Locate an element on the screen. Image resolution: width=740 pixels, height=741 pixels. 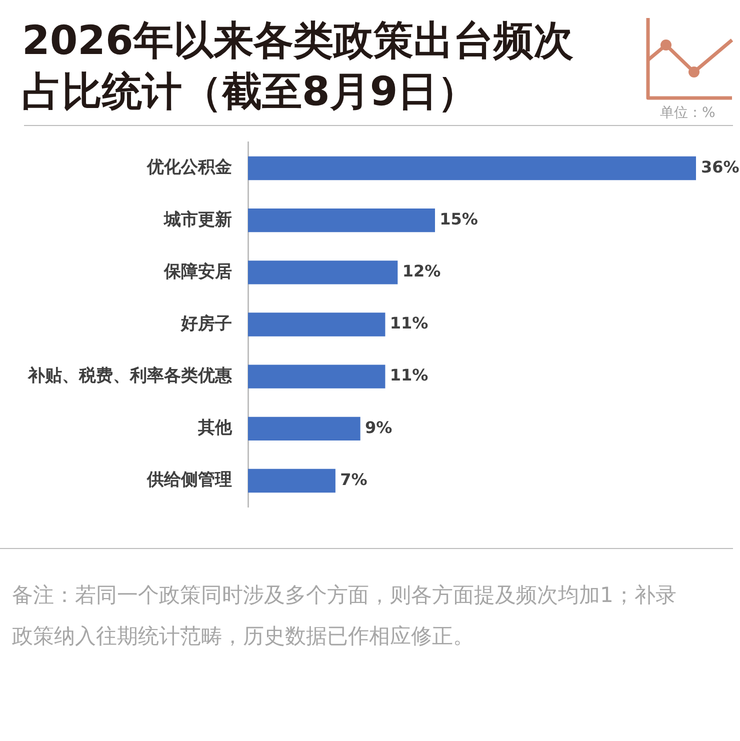
y-tick-label: 城市更新 is located at coordinates (197, 220).